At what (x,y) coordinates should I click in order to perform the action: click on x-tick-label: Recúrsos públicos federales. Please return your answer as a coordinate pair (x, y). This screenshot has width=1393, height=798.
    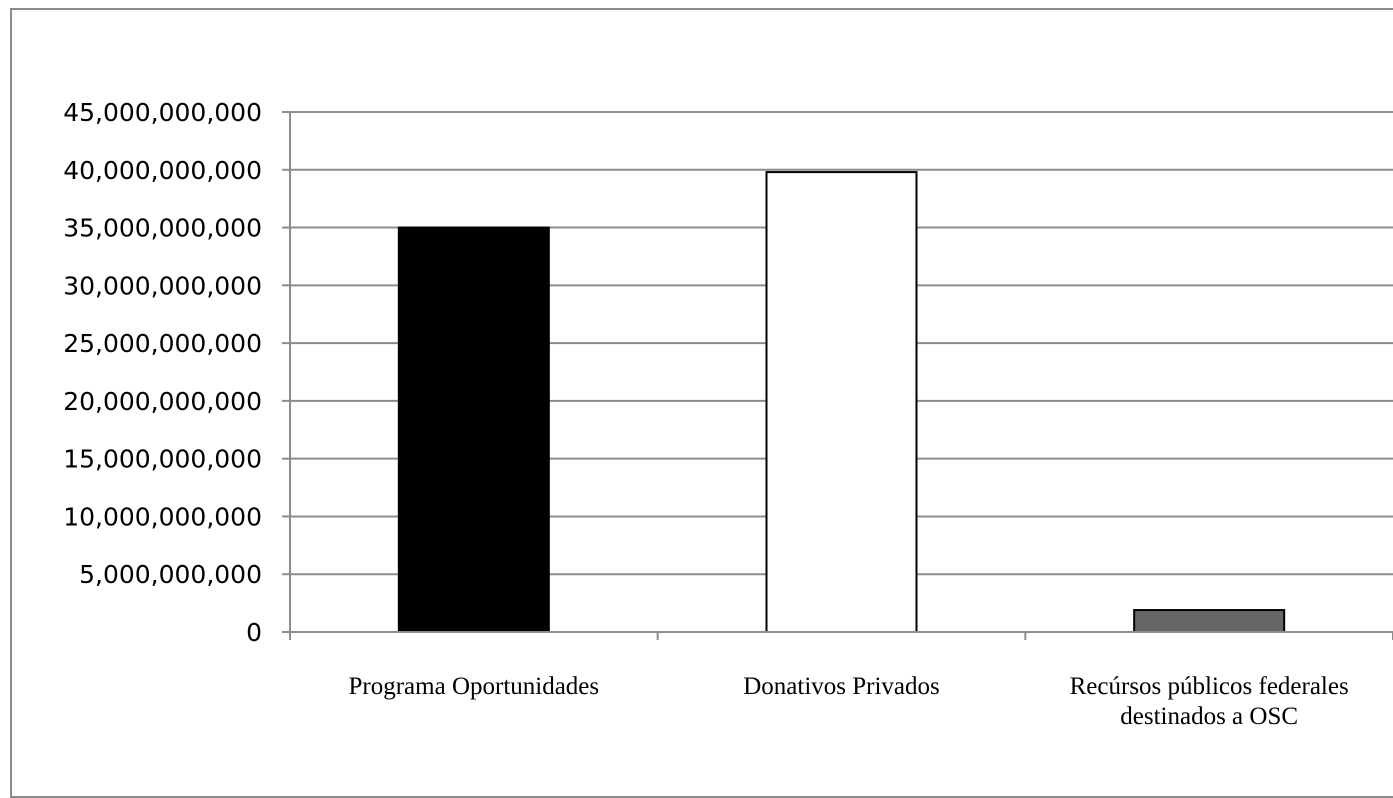
    Looking at the image, I should click on (1209, 686).